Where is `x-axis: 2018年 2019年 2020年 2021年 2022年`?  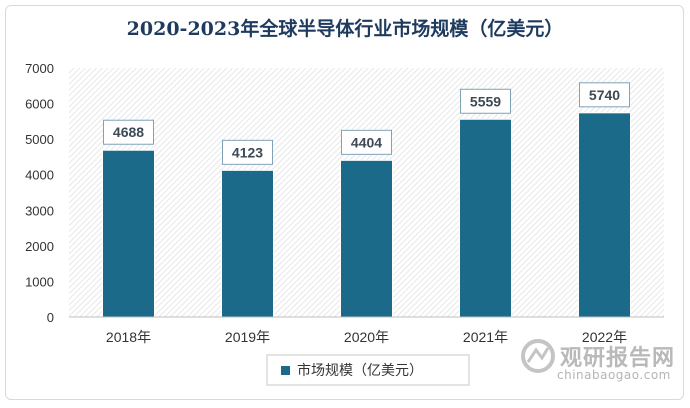
x-axis: 2018年 2019年 2020年 2021年 2022年 is located at coordinates (366, 337).